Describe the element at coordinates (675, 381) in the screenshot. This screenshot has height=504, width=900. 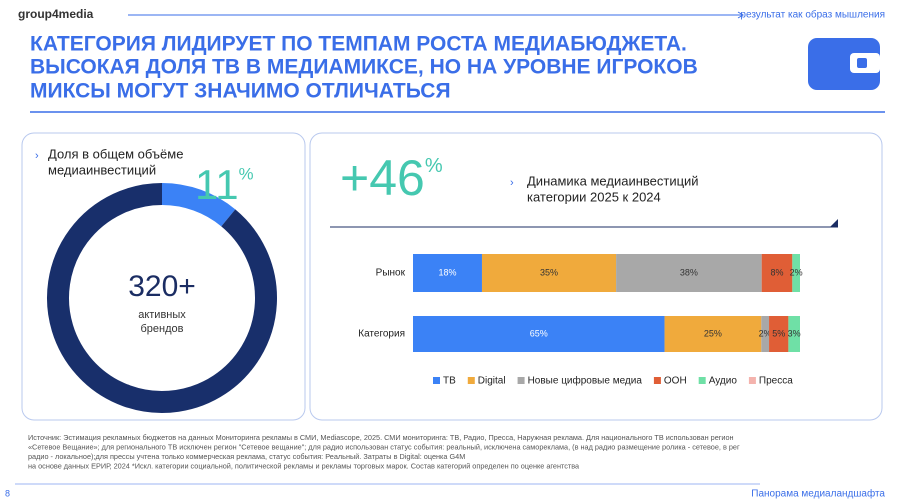
I see `legend-label: OOH` at that location.